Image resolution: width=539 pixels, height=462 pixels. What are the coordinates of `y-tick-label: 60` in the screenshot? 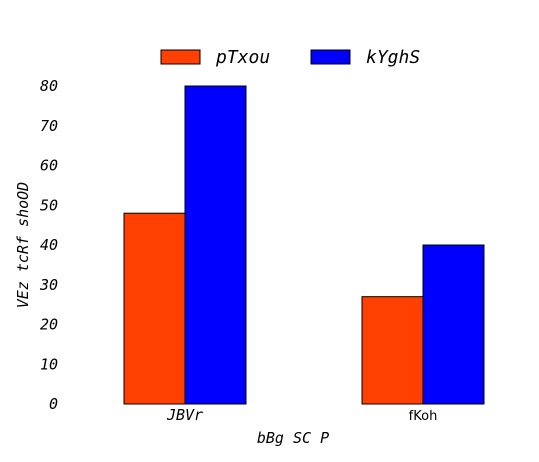 It's located at (49, 166).